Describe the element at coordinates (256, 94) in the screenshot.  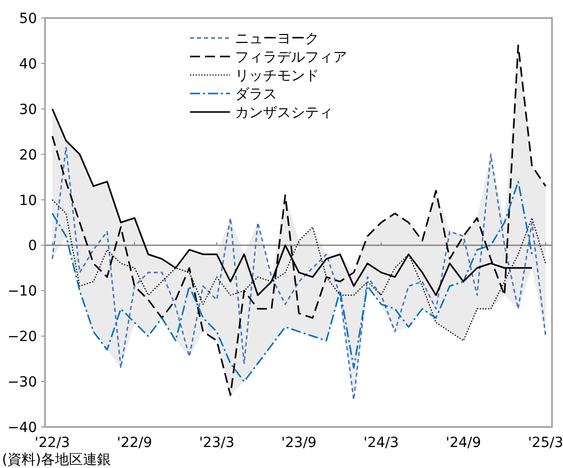
I see `legend-label: ダラス` at that location.